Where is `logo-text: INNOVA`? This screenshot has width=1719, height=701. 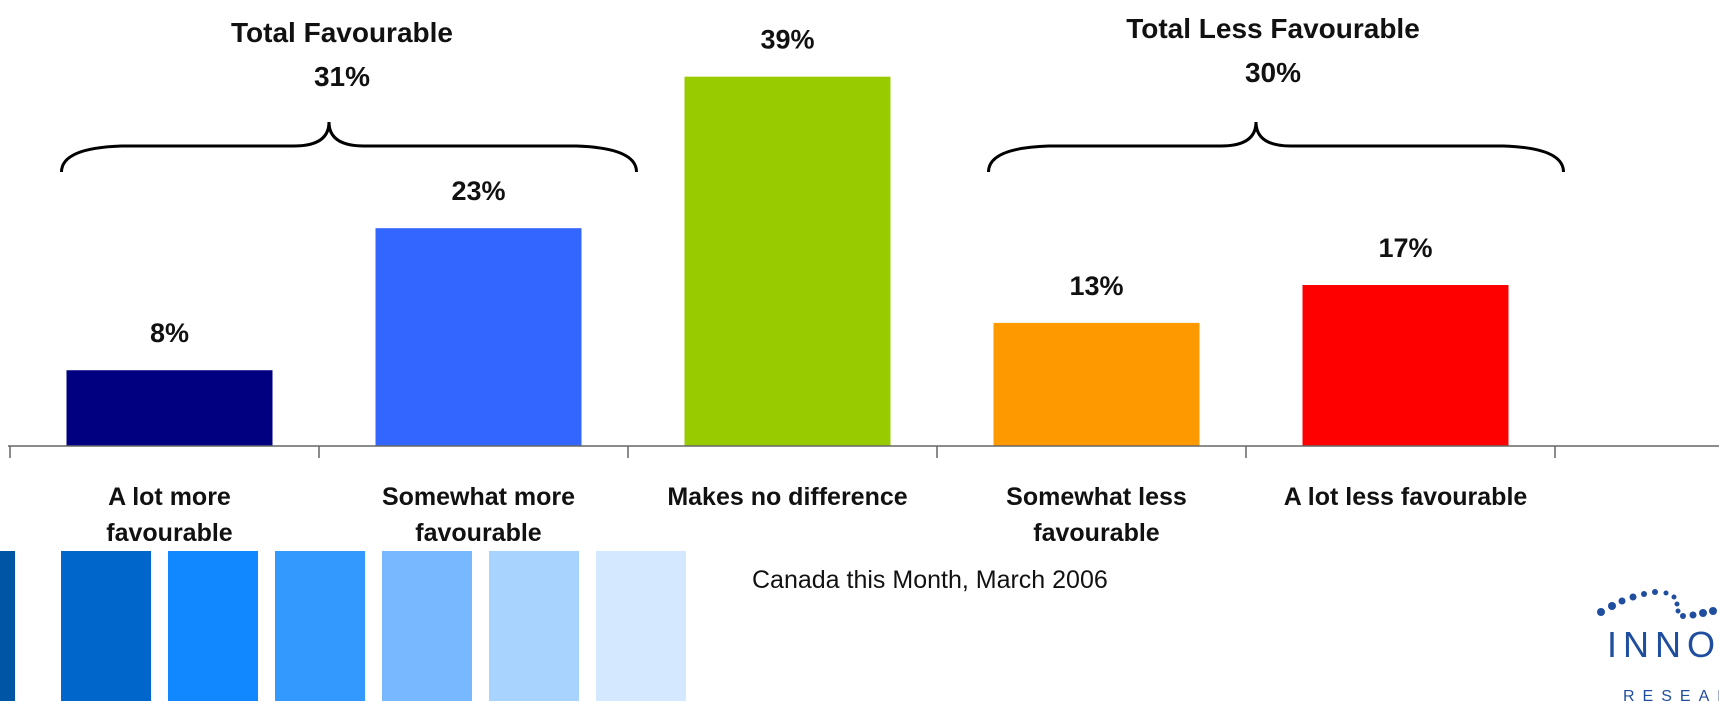 logo-text: INNOVA is located at coordinates (1663, 644).